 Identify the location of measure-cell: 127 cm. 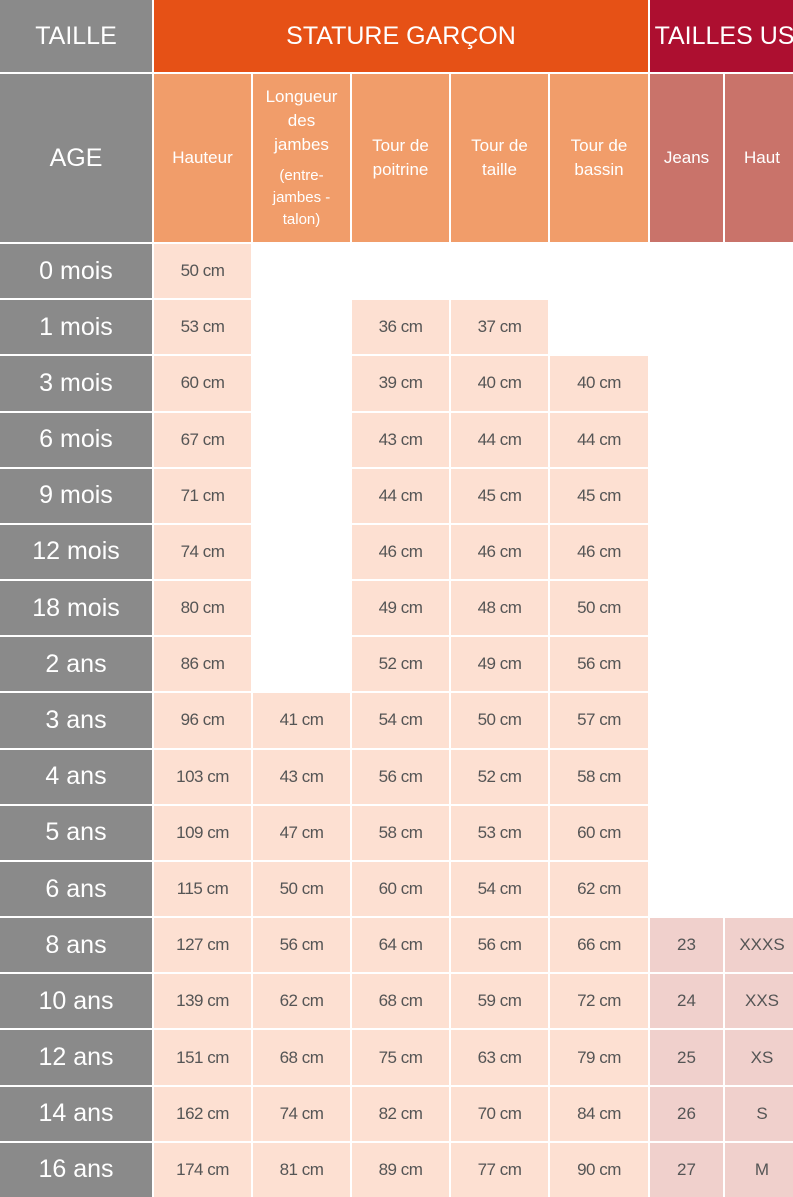
(202, 945).